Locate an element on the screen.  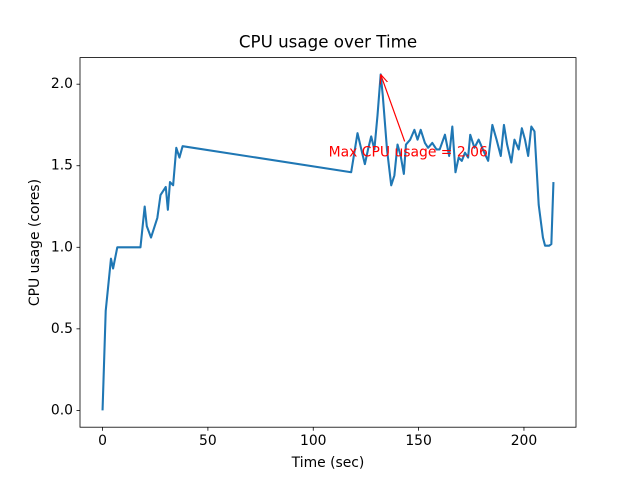
x-axis-label: Time (sec) is located at coordinates (328, 463).